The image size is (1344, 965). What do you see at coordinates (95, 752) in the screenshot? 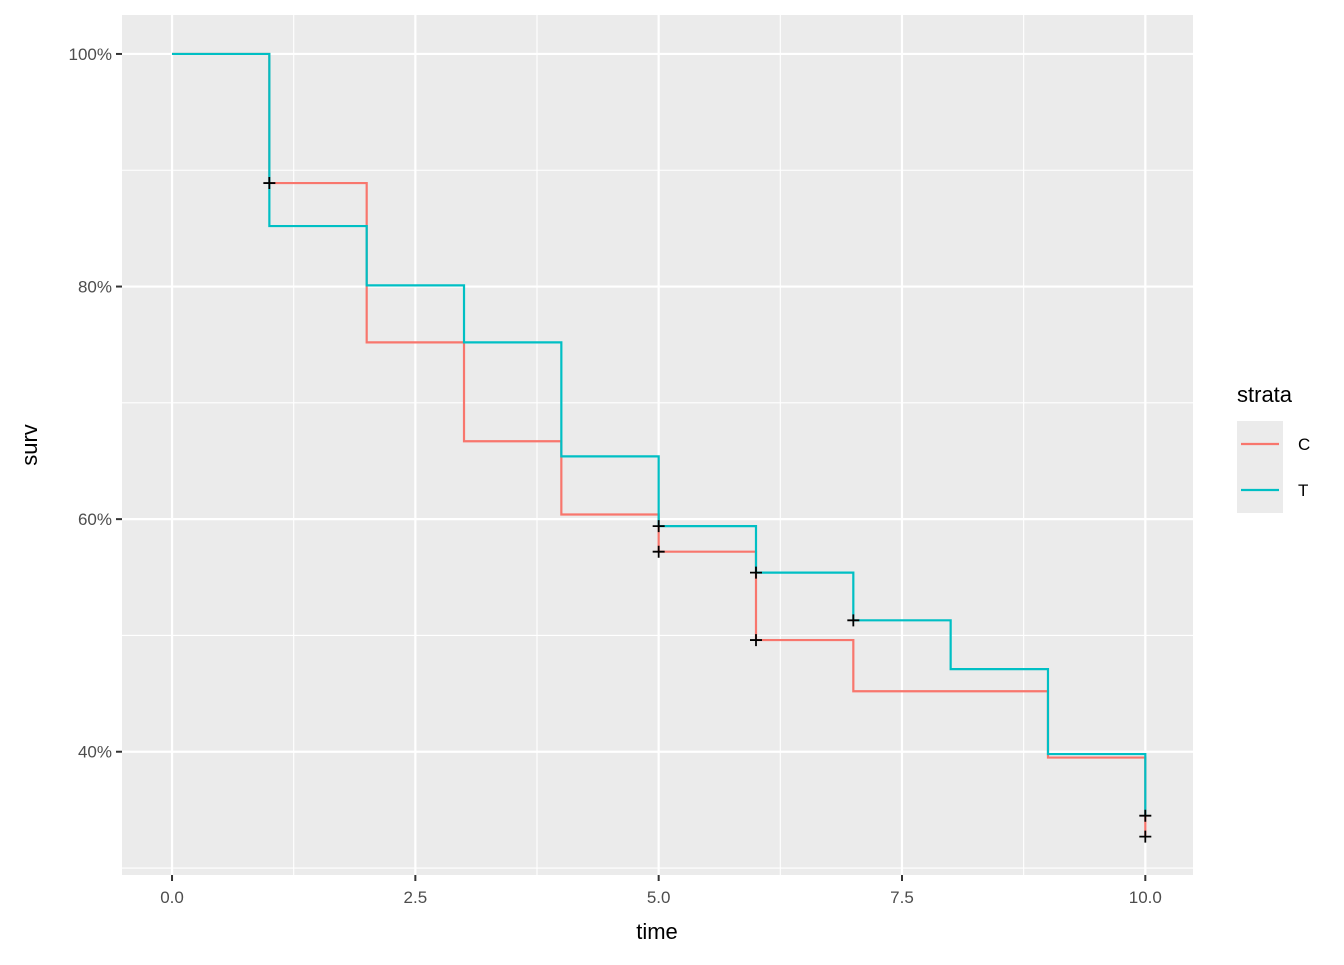
I see `y-tick-label: 40%` at bounding box center [95, 752].